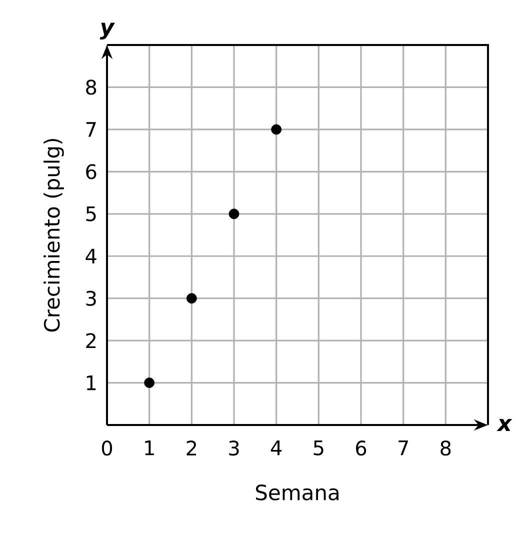 This screenshot has width=526, height=535. Describe the element at coordinates (504, 425) in the screenshot. I see `text: x` at that location.